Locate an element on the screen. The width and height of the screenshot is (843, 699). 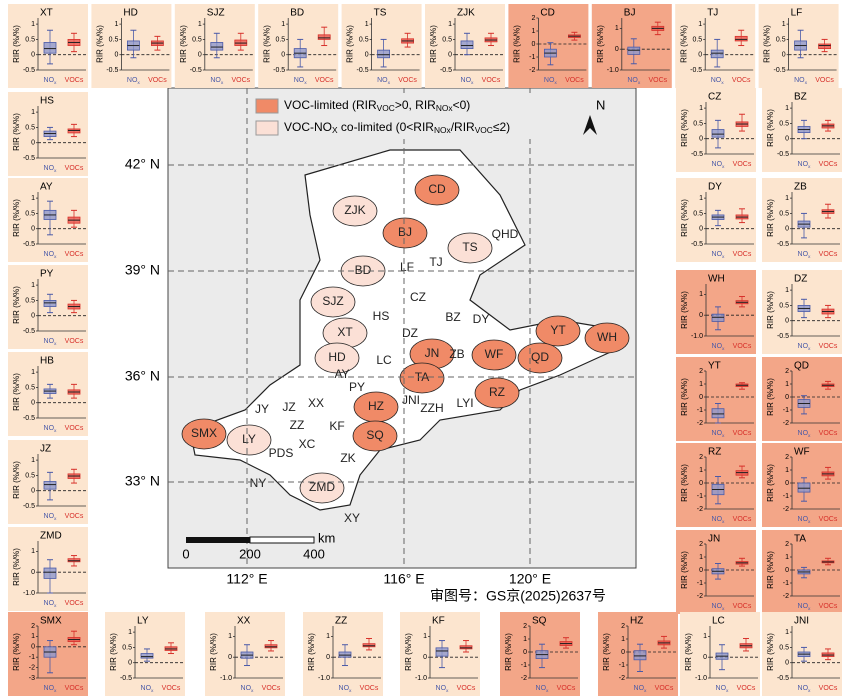
legend-box is located at coordinates (395, 116).